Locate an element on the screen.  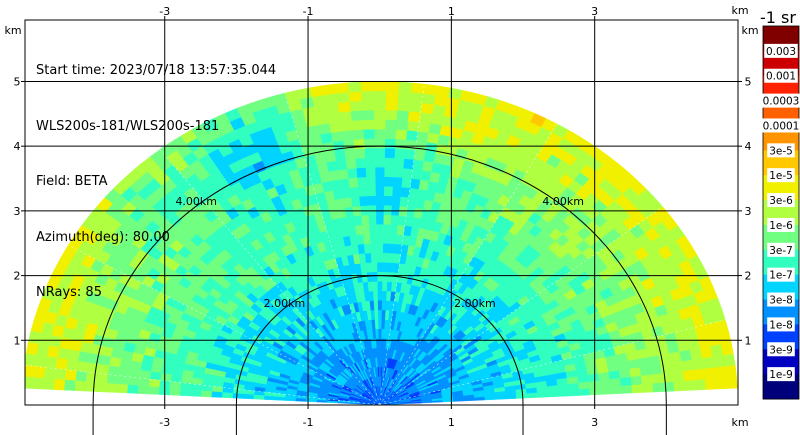
x-tick-label-bottom: 1 is located at coordinates (451, 422).